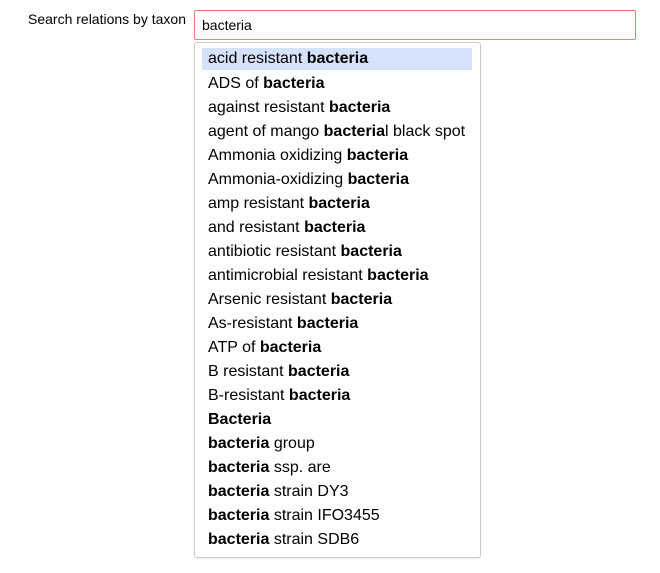 The image size is (660, 573). Describe the element at coordinates (257, 58) in the screenshot. I see `suggestion-text: acid resistant` at that location.